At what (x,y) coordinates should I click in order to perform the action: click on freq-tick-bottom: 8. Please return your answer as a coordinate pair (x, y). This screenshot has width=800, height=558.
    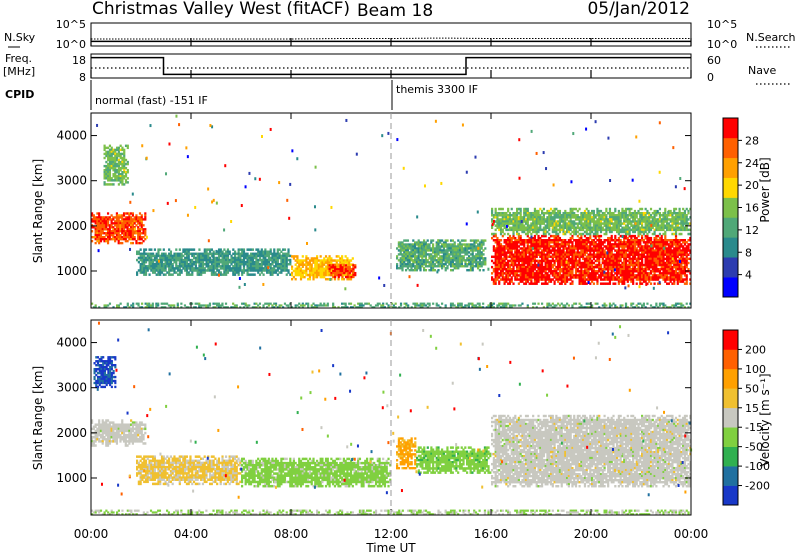
    Looking at the image, I should click on (82, 77).